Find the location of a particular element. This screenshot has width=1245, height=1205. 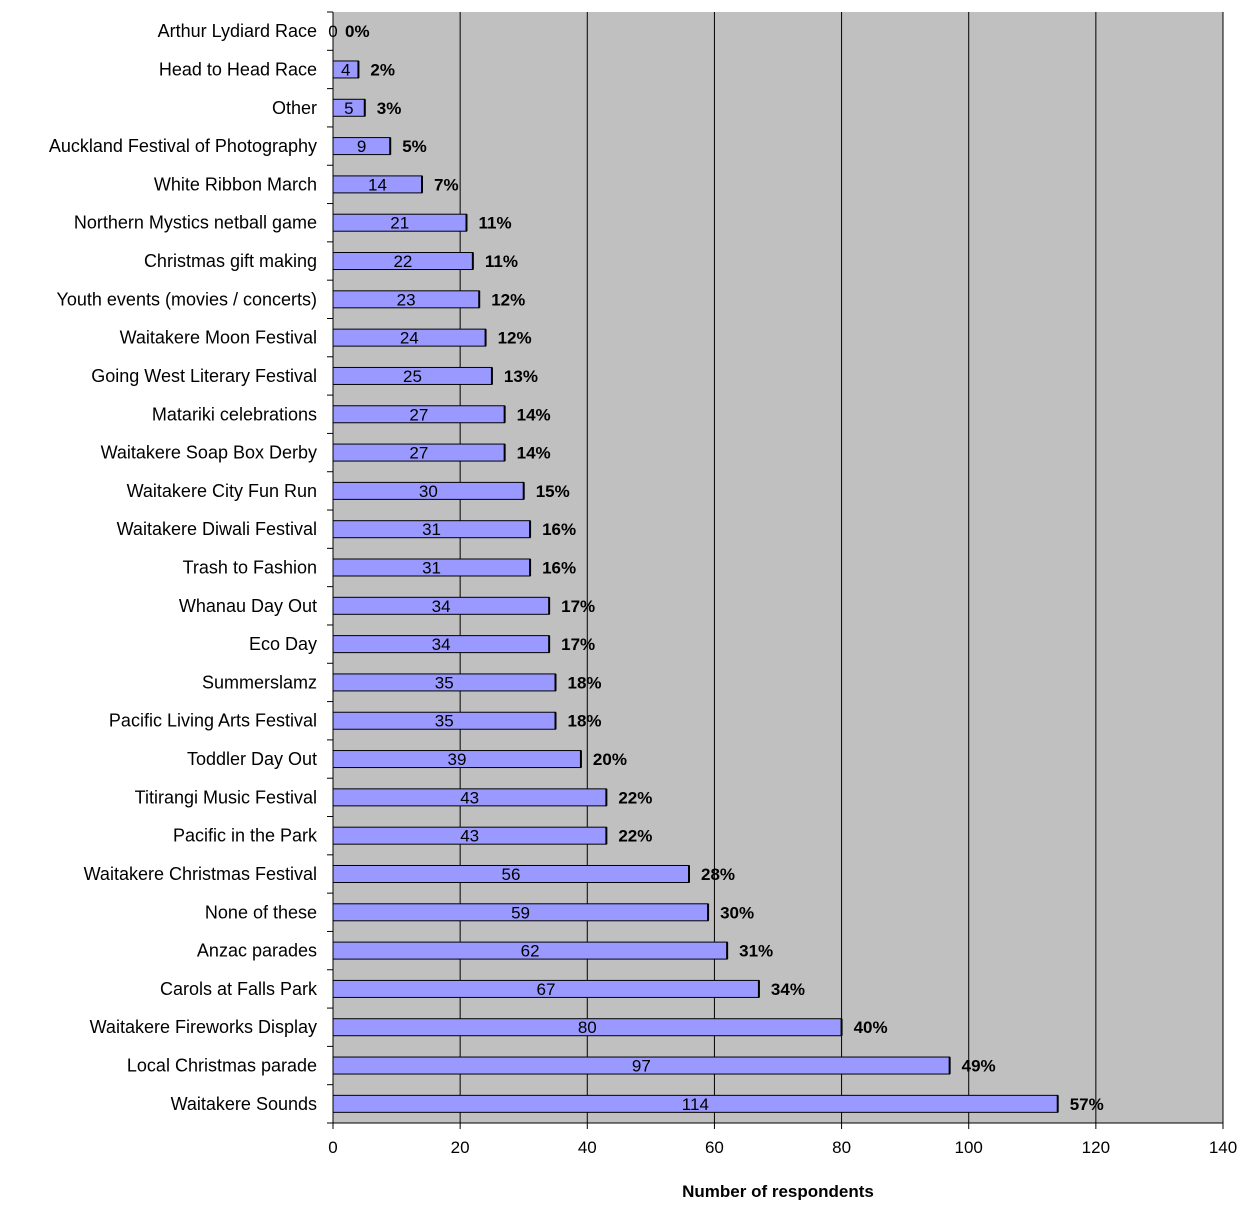

category-label: Toddler Day Out is located at coordinates (252, 759).